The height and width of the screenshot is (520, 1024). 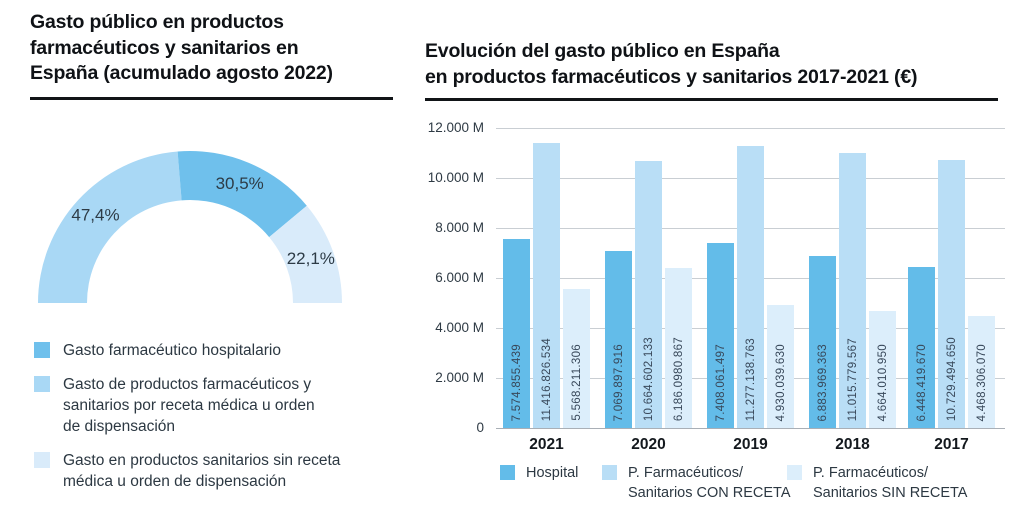 What do you see at coordinates (750, 444) in the screenshot?
I see `x-tick-label: 2019` at bounding box center [750, 444].